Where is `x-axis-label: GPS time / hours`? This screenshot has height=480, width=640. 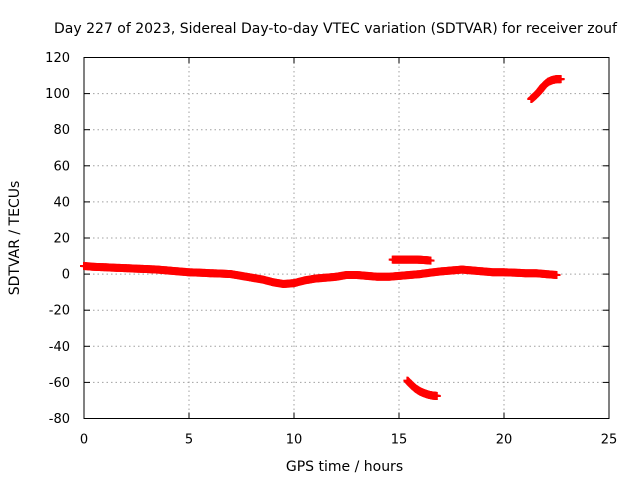
x-axis-label: GPS time / hours is located at coordinates (344, 467).